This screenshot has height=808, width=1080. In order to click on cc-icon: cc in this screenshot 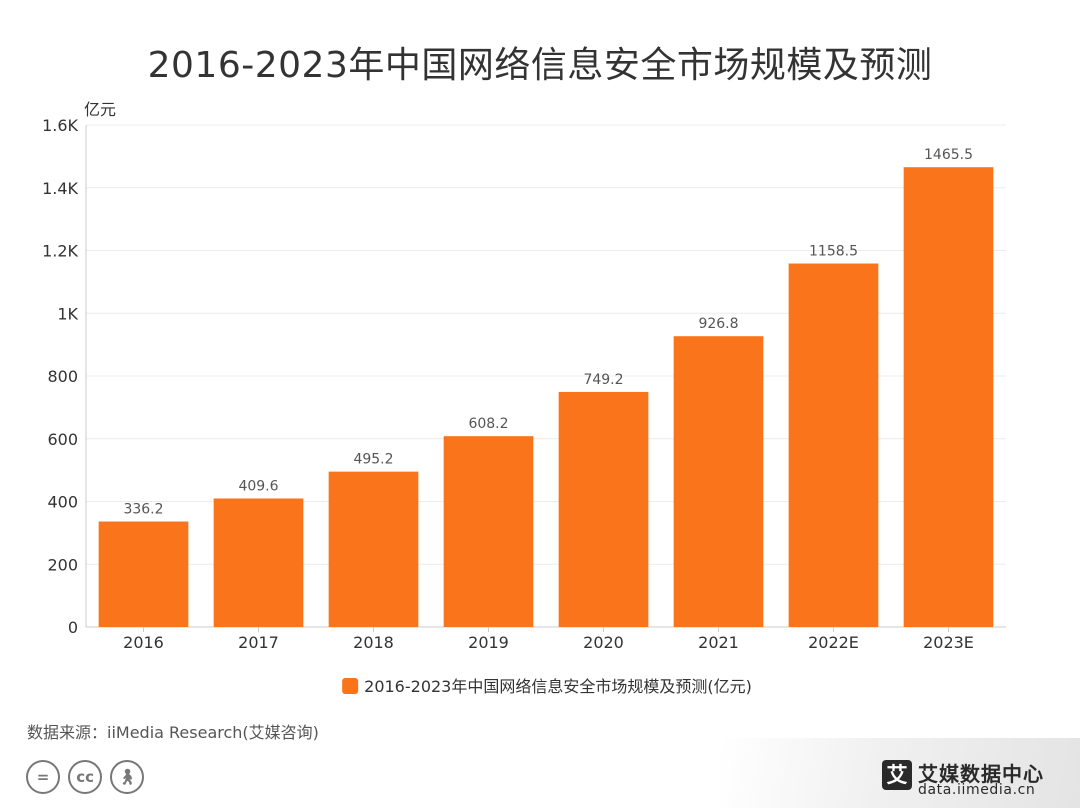, I will do `click(85, 777)`.